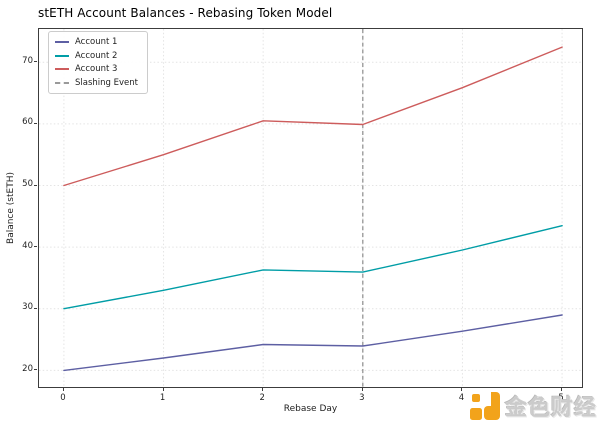  Describe the element at coordinates (550, 408) in the screenshot. I see `watermark-text: 金色财经` at that location.